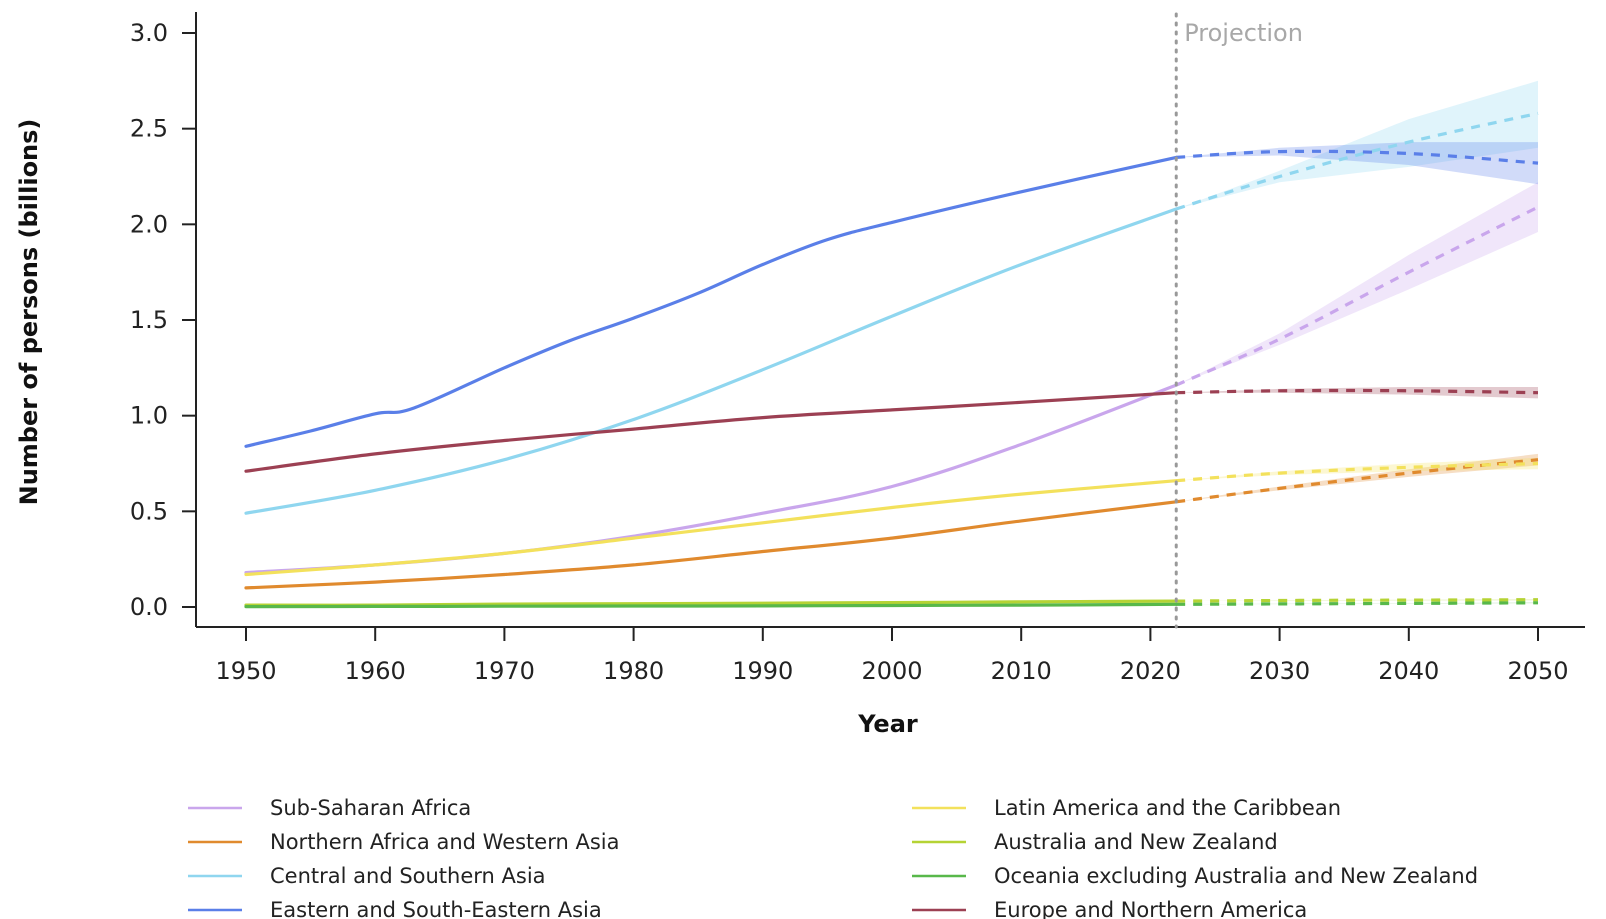 The width and height of the screenshot is (1606, 919). What do you see at coordinates (29, 312) in the screenshot?
I see `y-axis-title: Number of persons (billions)` at bounding box center [29, 312].